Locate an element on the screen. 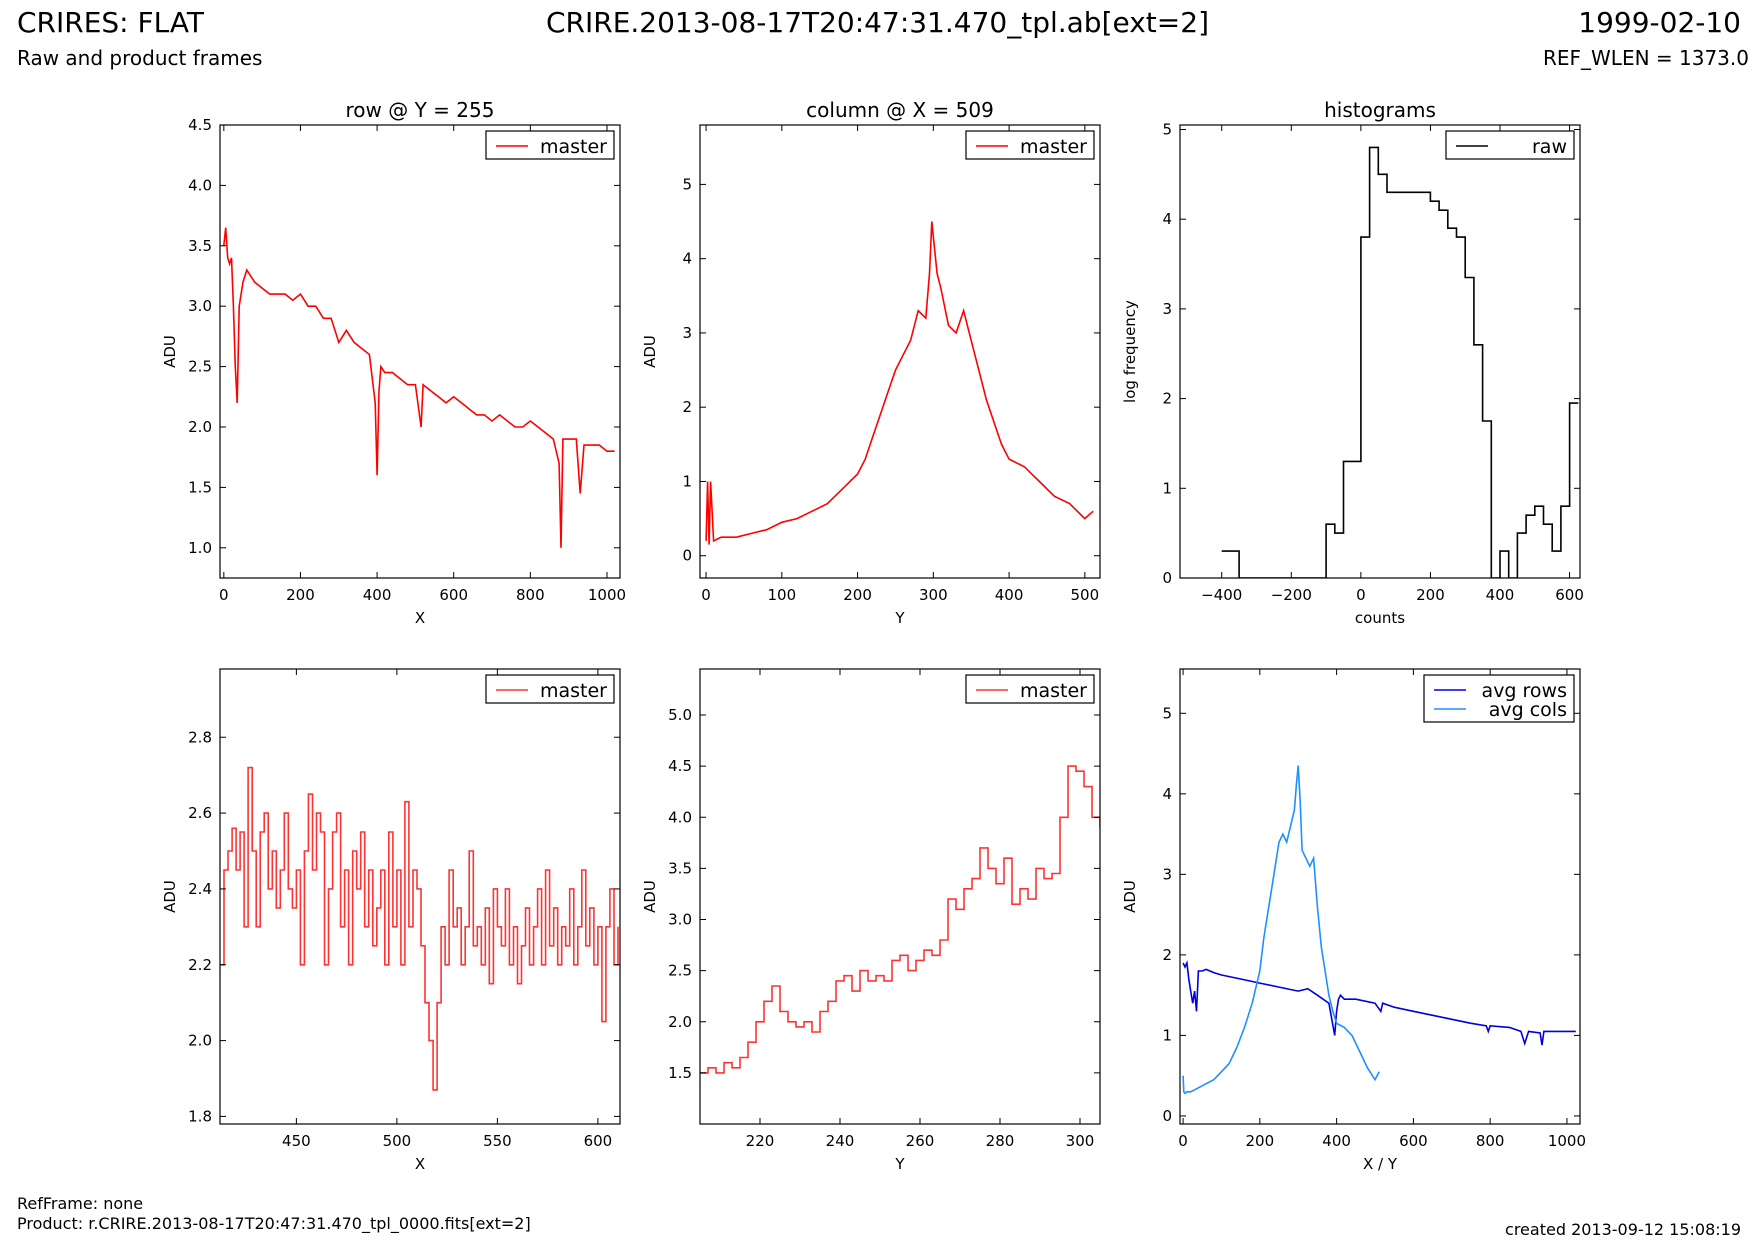 This screenshot has width=1755, height=1245. series-line-avg-rows is located at coordinates (1379, 1003).